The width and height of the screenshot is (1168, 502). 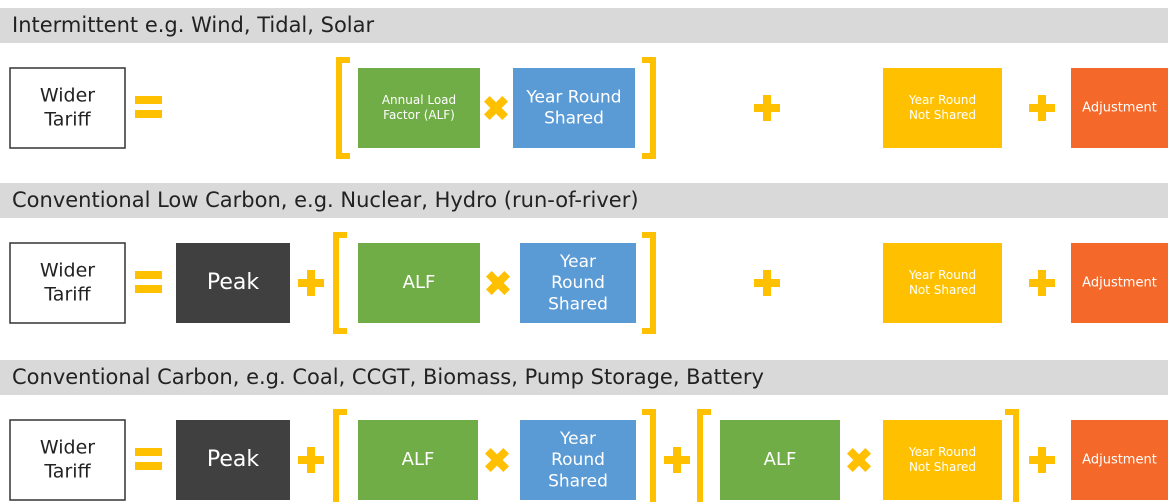 What do you see at coordinates (419, 100) in the screenshot?
I see `term-label: Annual Load` at bounding box center [419, 100].